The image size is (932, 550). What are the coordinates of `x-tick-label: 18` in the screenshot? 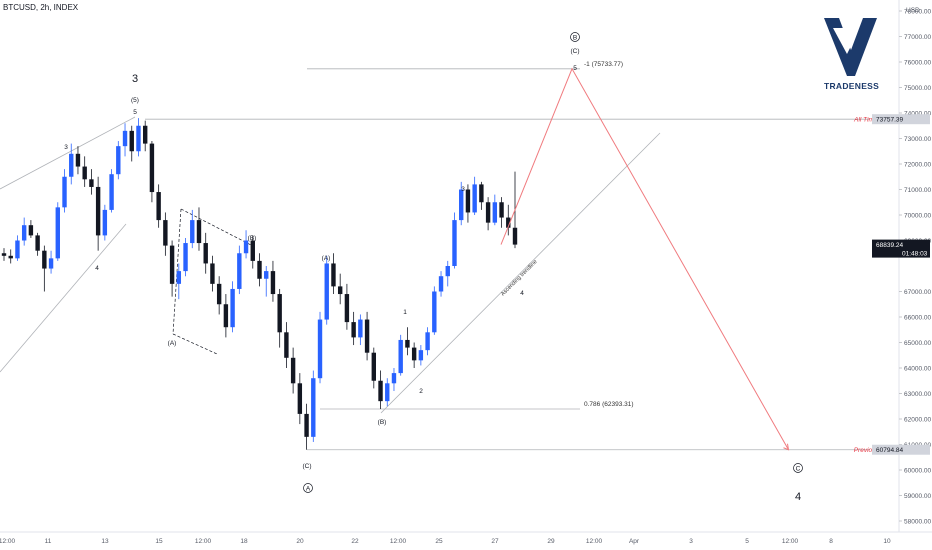 It's located at (244, 541).